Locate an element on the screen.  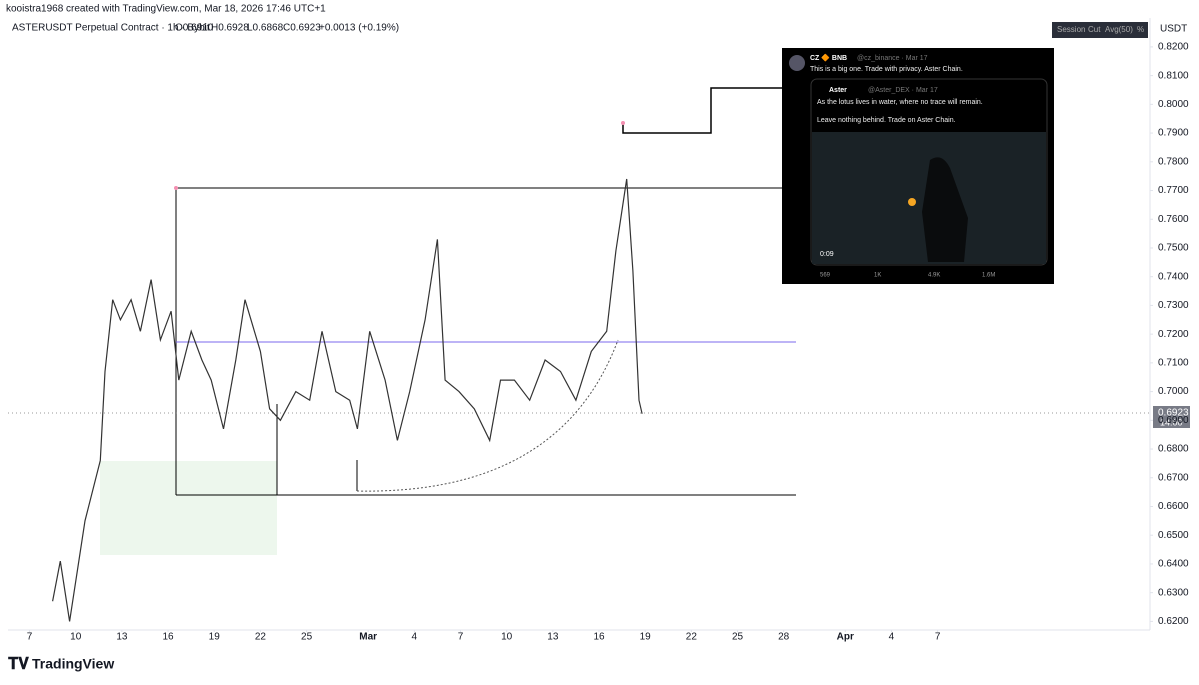
y-tick-label: 0.7800 is located at coordinates (1173, 161).